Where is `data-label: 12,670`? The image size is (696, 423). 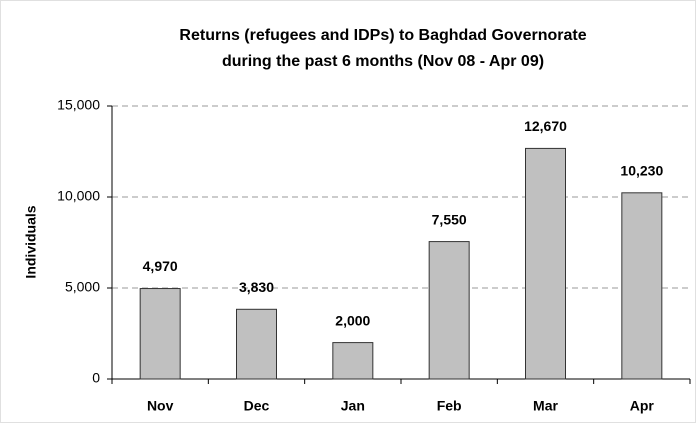 data-label: 12,670 is located at coordinates (545, 126).